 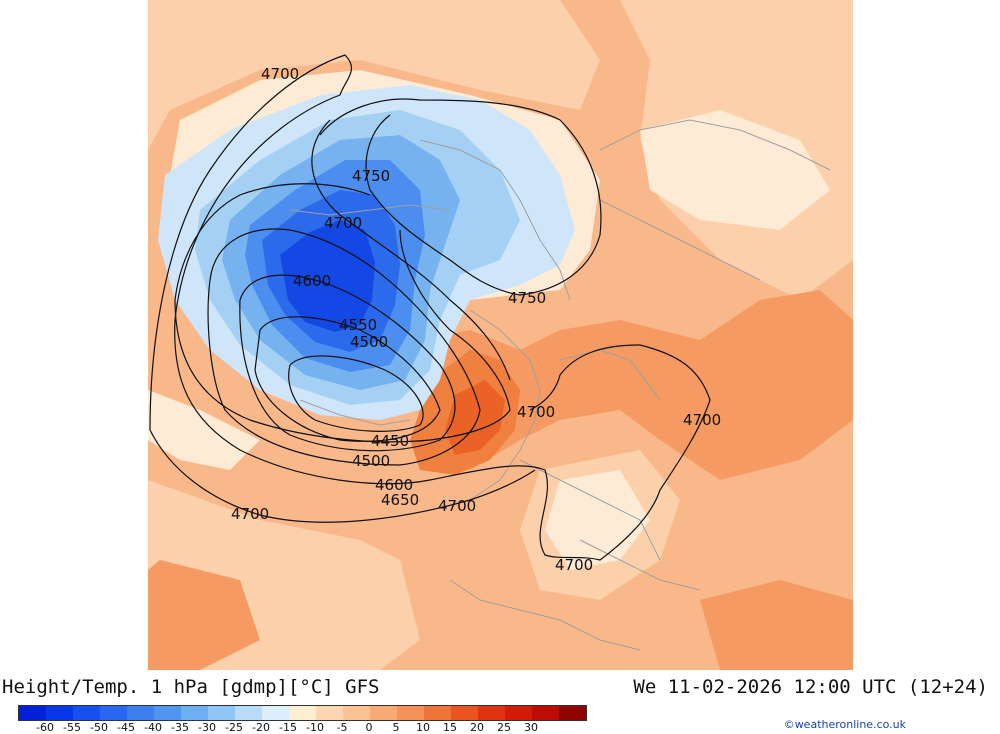 I want to click on legend-tick-label: -25, so click(x=234, y=727).